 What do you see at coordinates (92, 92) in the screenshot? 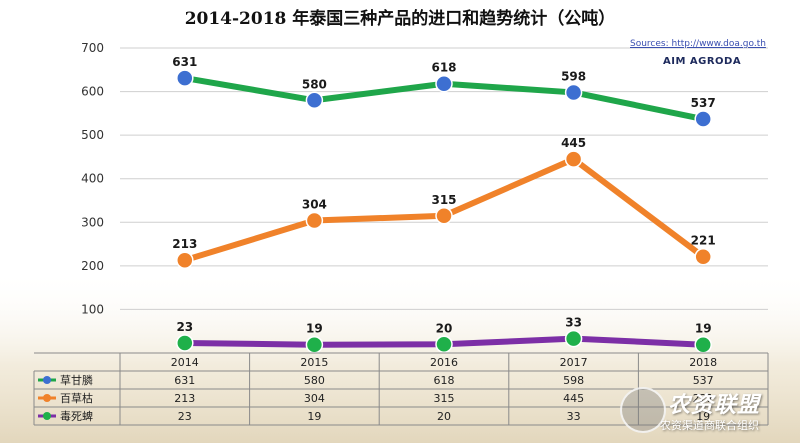
I see `y-tick-label: 600` at bounding box center [92, 92].